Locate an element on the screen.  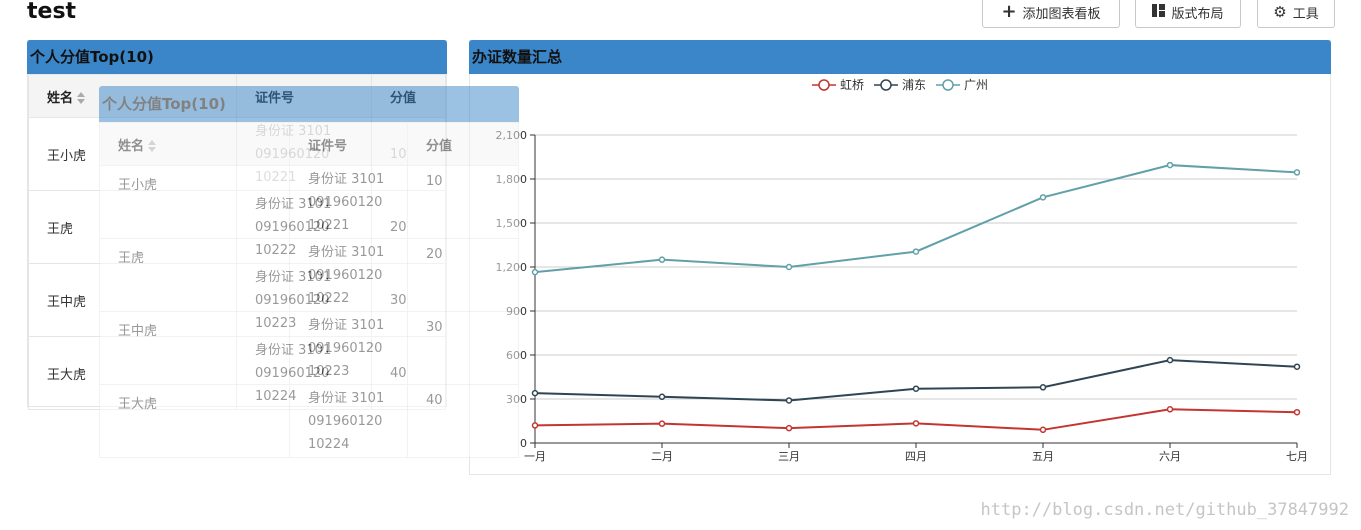
table-row: 王中虎 身份证 3101 091960120 10223 30 is located at coordinates (237, 300).